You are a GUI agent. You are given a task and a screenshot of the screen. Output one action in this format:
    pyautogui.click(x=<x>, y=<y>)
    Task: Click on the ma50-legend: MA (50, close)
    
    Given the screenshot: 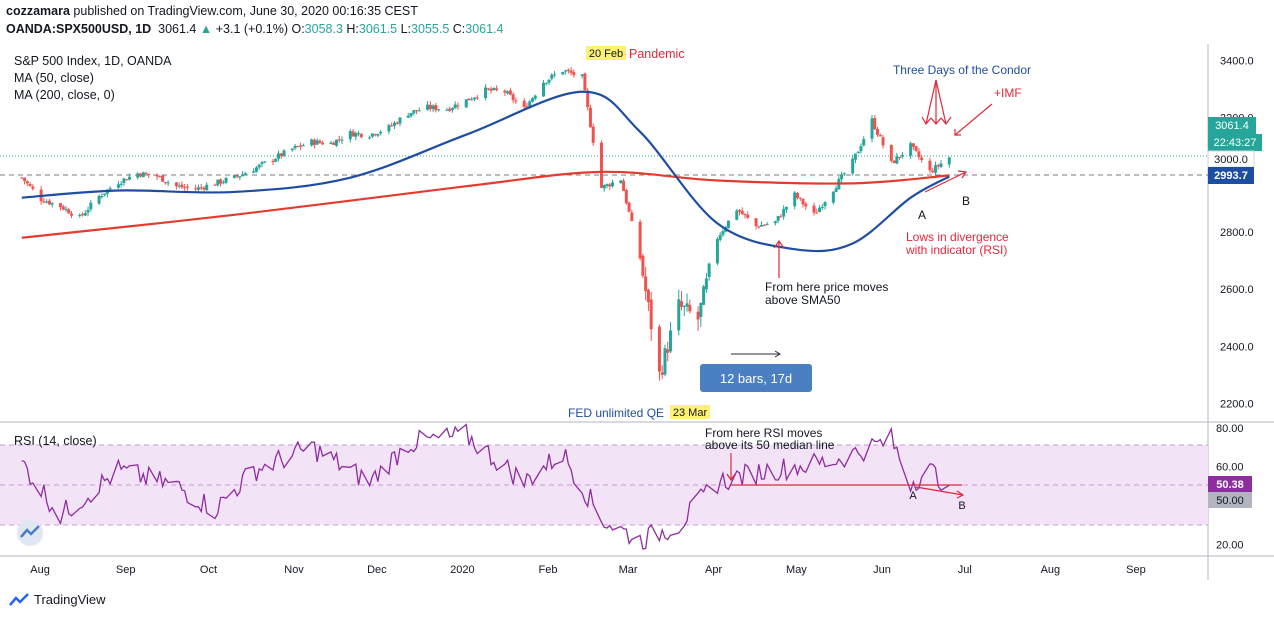 What is the action you would take?
    pyautogui.click(x=54, y=78)
    